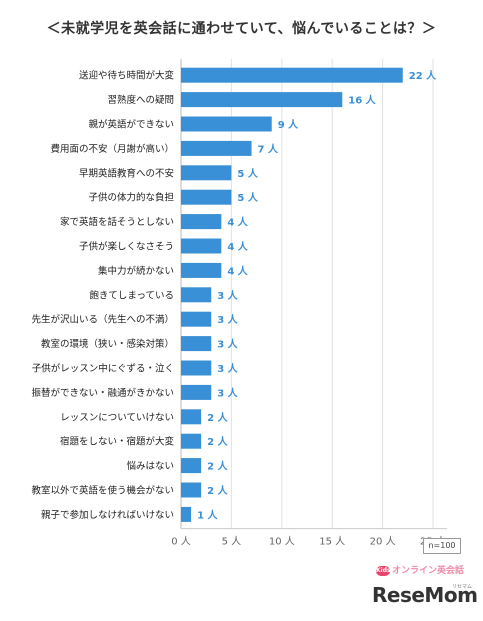 Image resolution: width=483 pixels, height=621 pixels. I want to click on category-label: 子供の体力的な負担, so click(131, 198).